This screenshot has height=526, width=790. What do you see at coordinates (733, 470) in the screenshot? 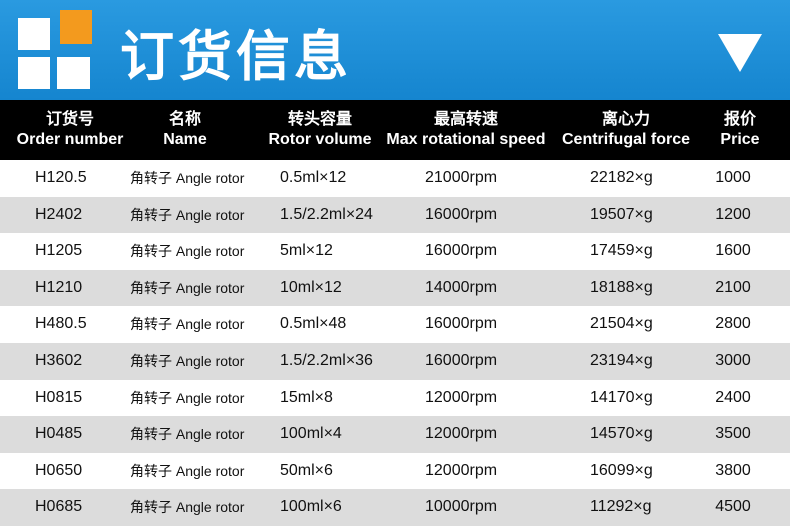
I see `table-cell: 3800` at bounding box center [733, 470].